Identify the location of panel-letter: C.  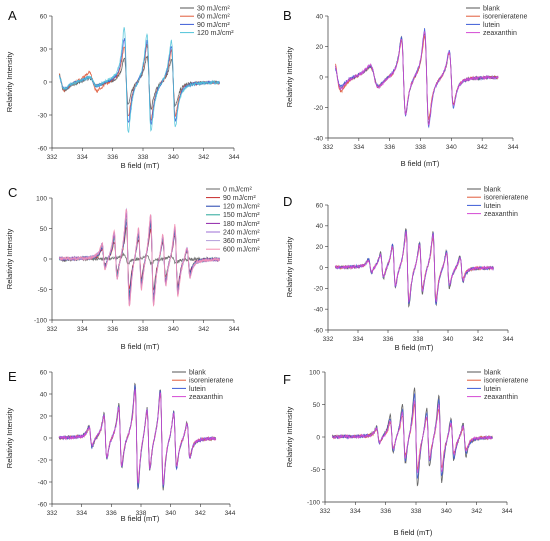
(12, 192).